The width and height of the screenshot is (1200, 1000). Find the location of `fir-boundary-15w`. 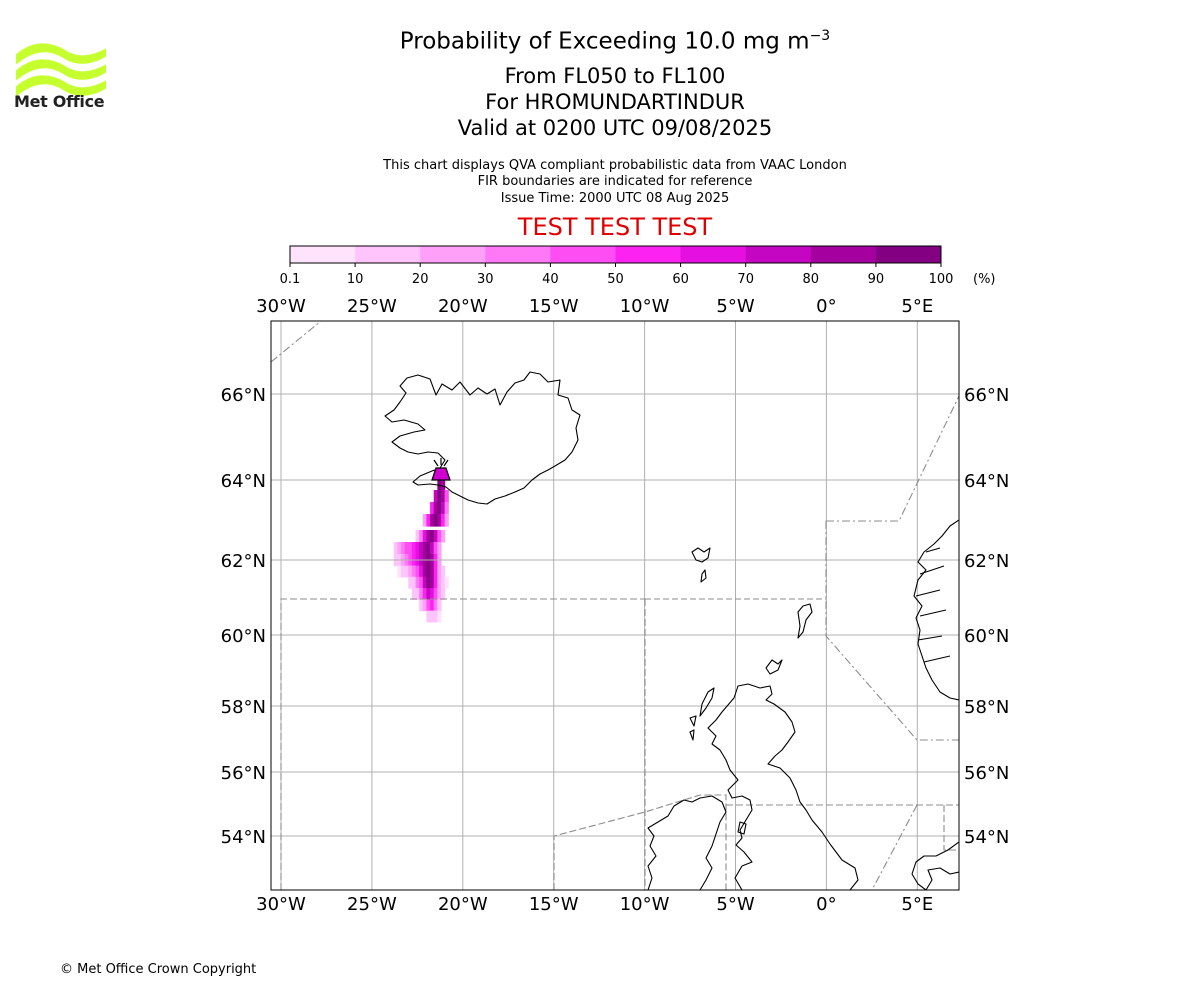

fir-boundary-15w is located at coordinates (640, 842).